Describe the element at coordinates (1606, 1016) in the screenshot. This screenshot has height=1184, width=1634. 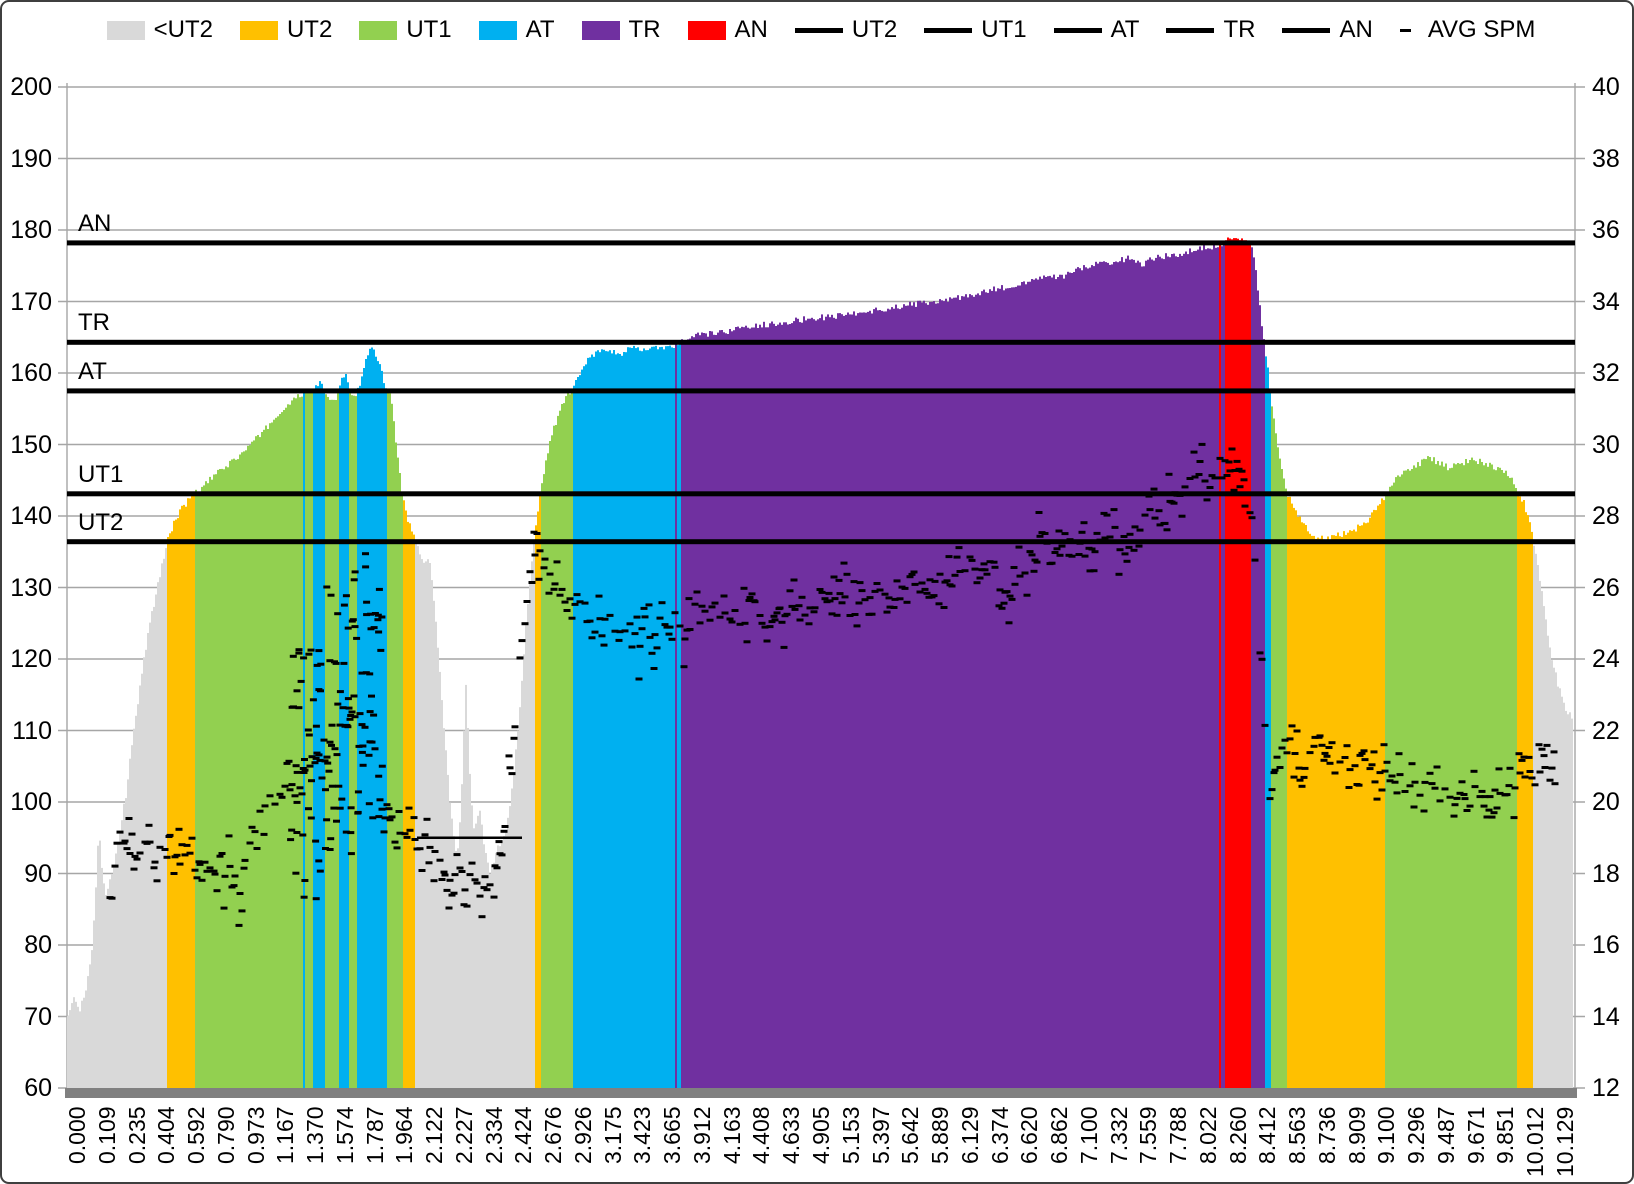
I see `right-axis-tick-label: 14` at that location.